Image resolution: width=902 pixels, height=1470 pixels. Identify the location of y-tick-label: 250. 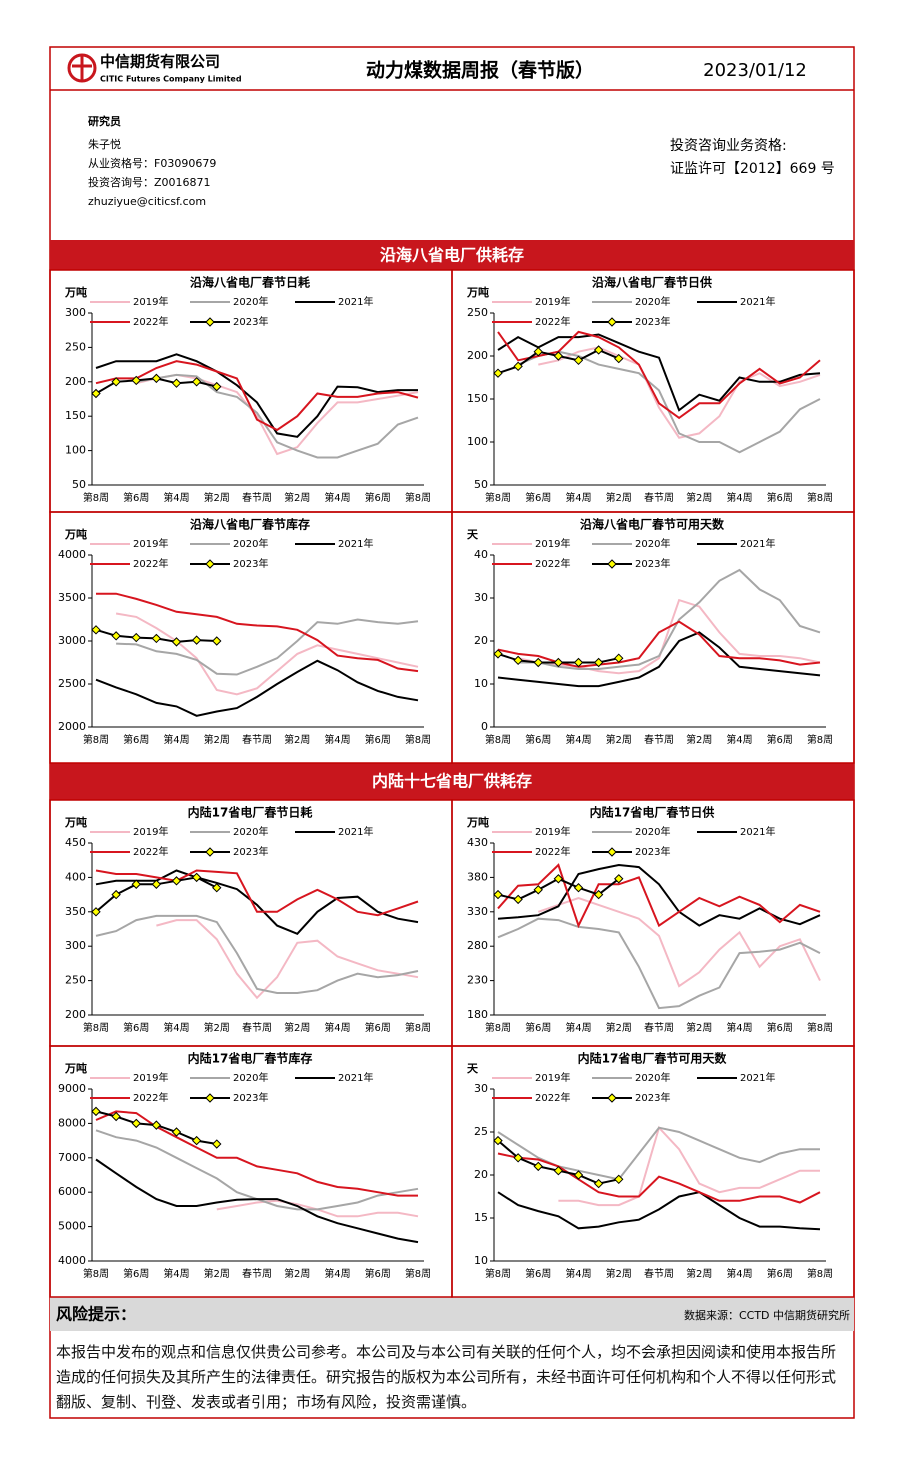
(75, 346).